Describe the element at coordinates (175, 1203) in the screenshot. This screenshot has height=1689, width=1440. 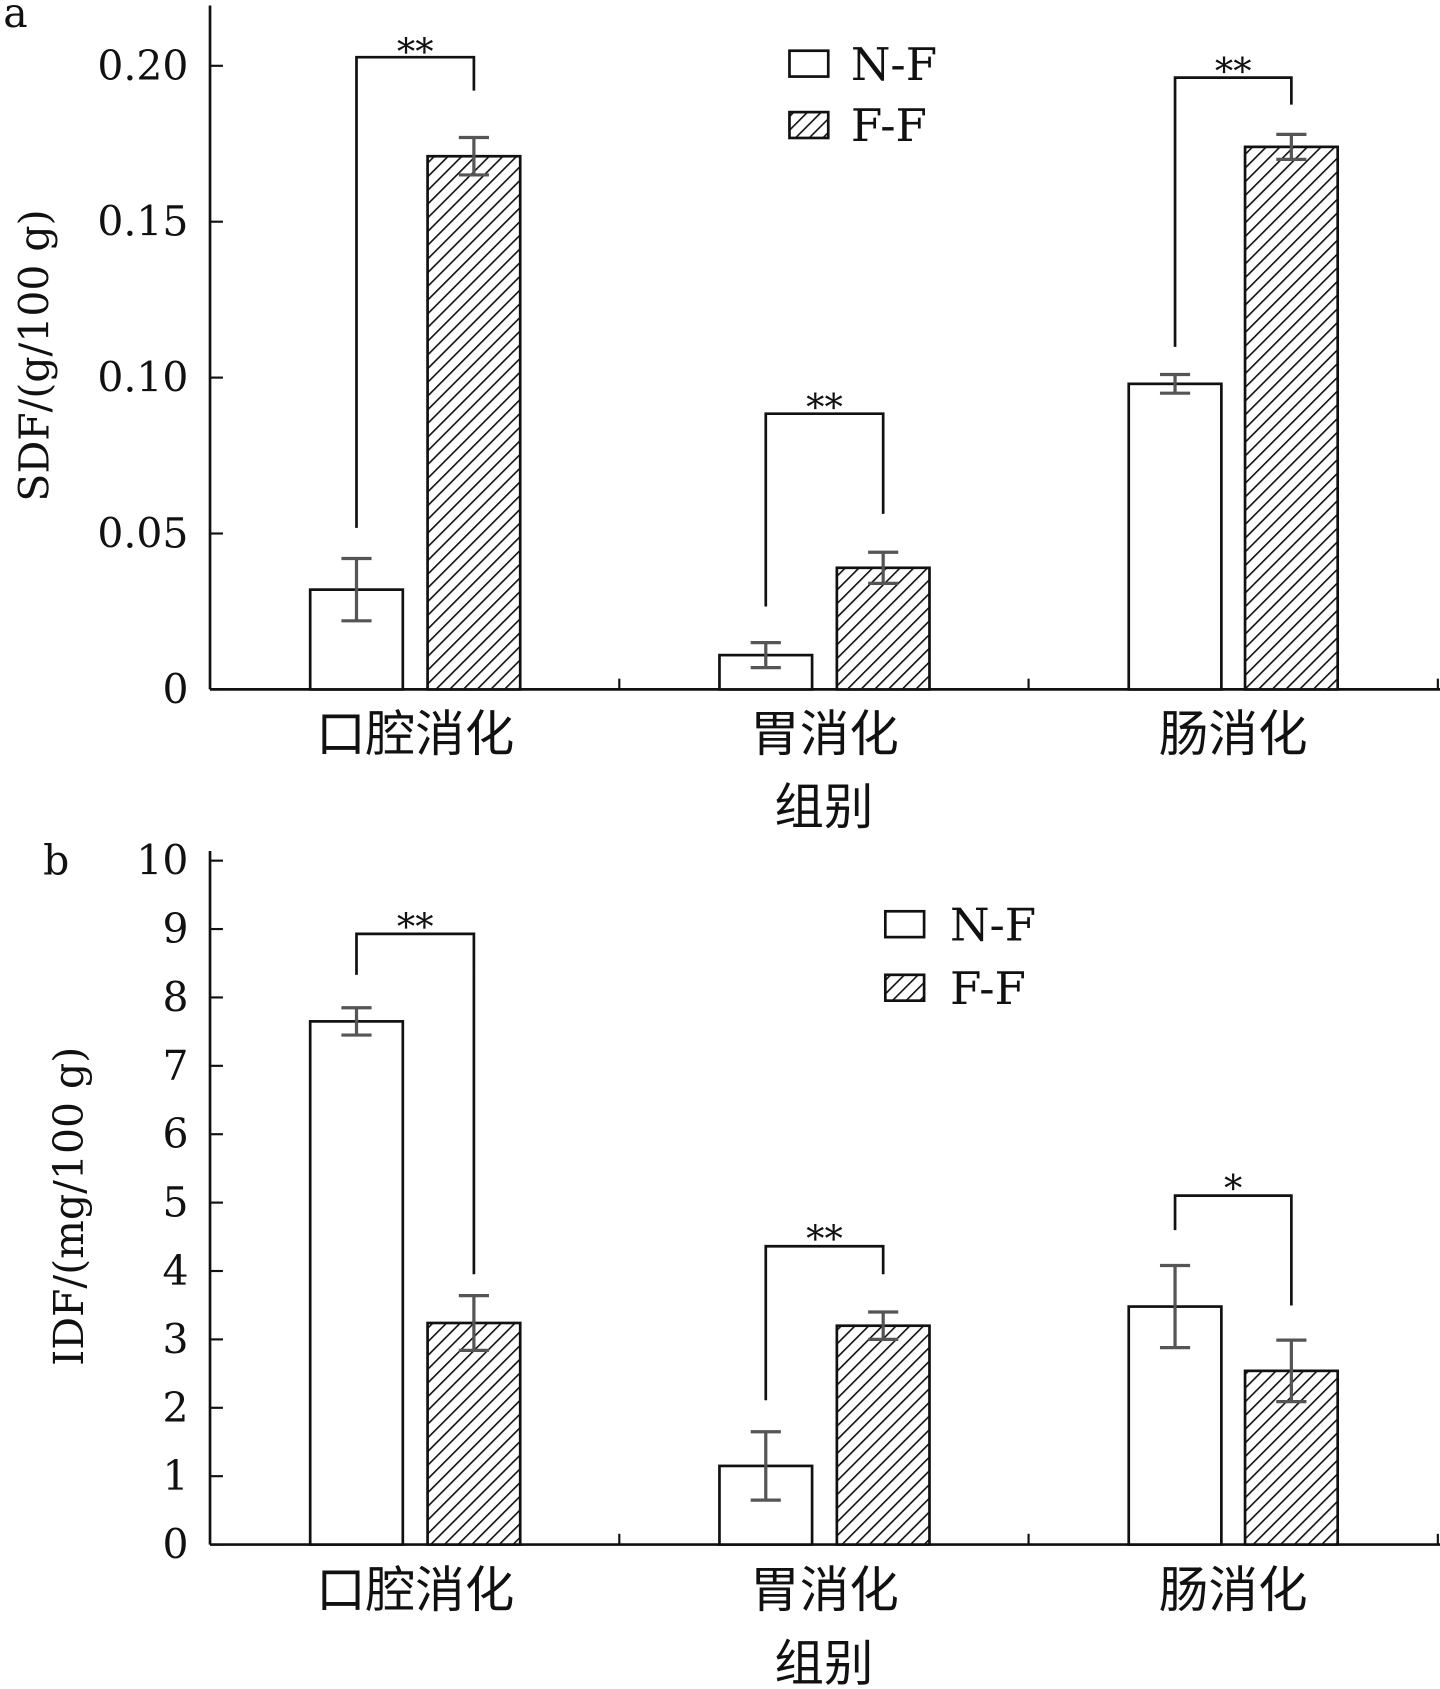
I see `y-tick-label: 5` at that location.